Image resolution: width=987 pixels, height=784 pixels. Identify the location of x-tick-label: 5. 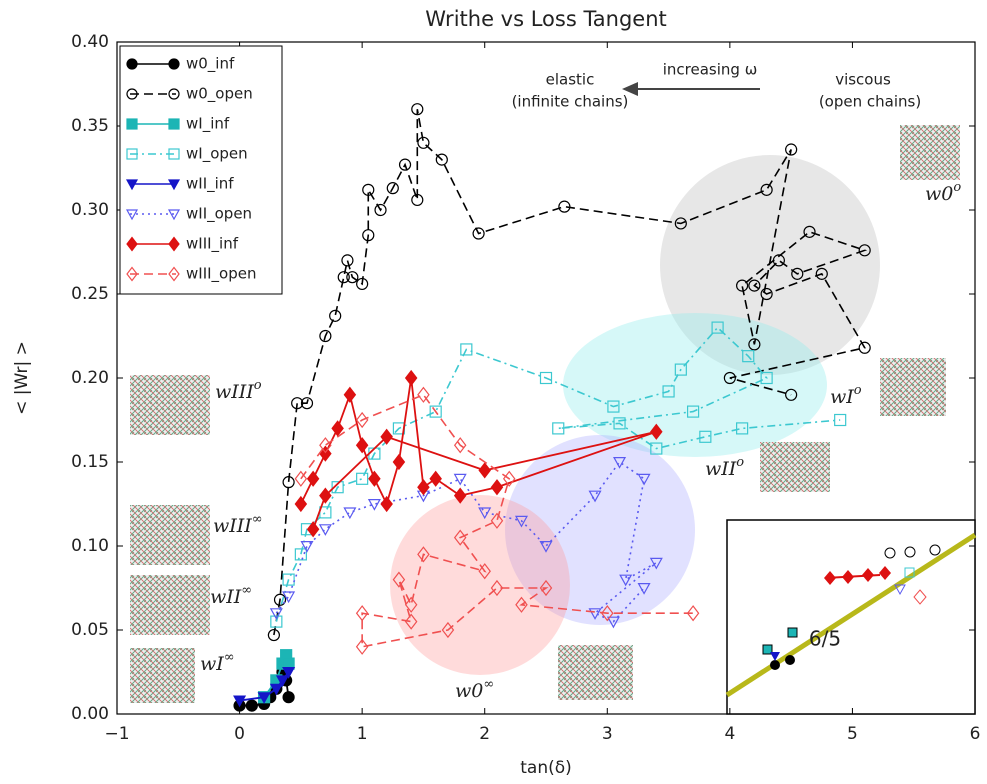
(852, 734).